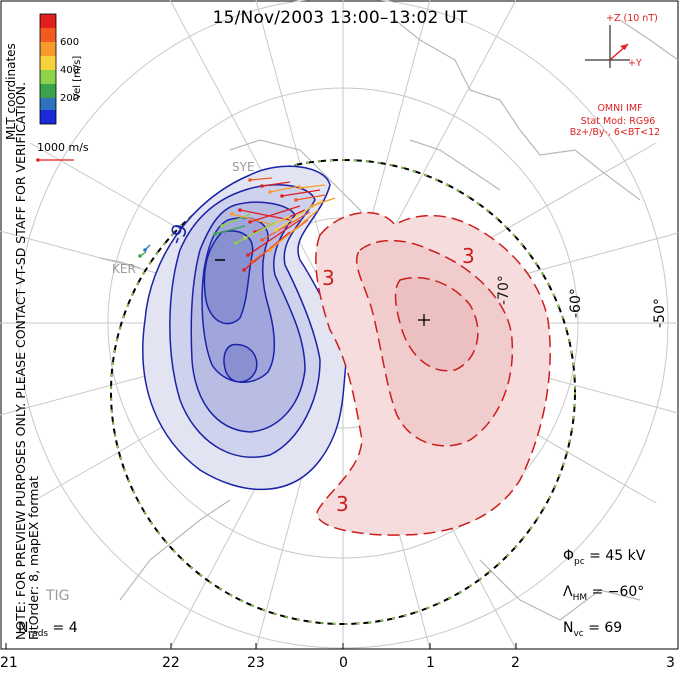  Describe the element at coordinates (9, 663) in the screenshot. I see `mlt-tick-21: 21` at that location.